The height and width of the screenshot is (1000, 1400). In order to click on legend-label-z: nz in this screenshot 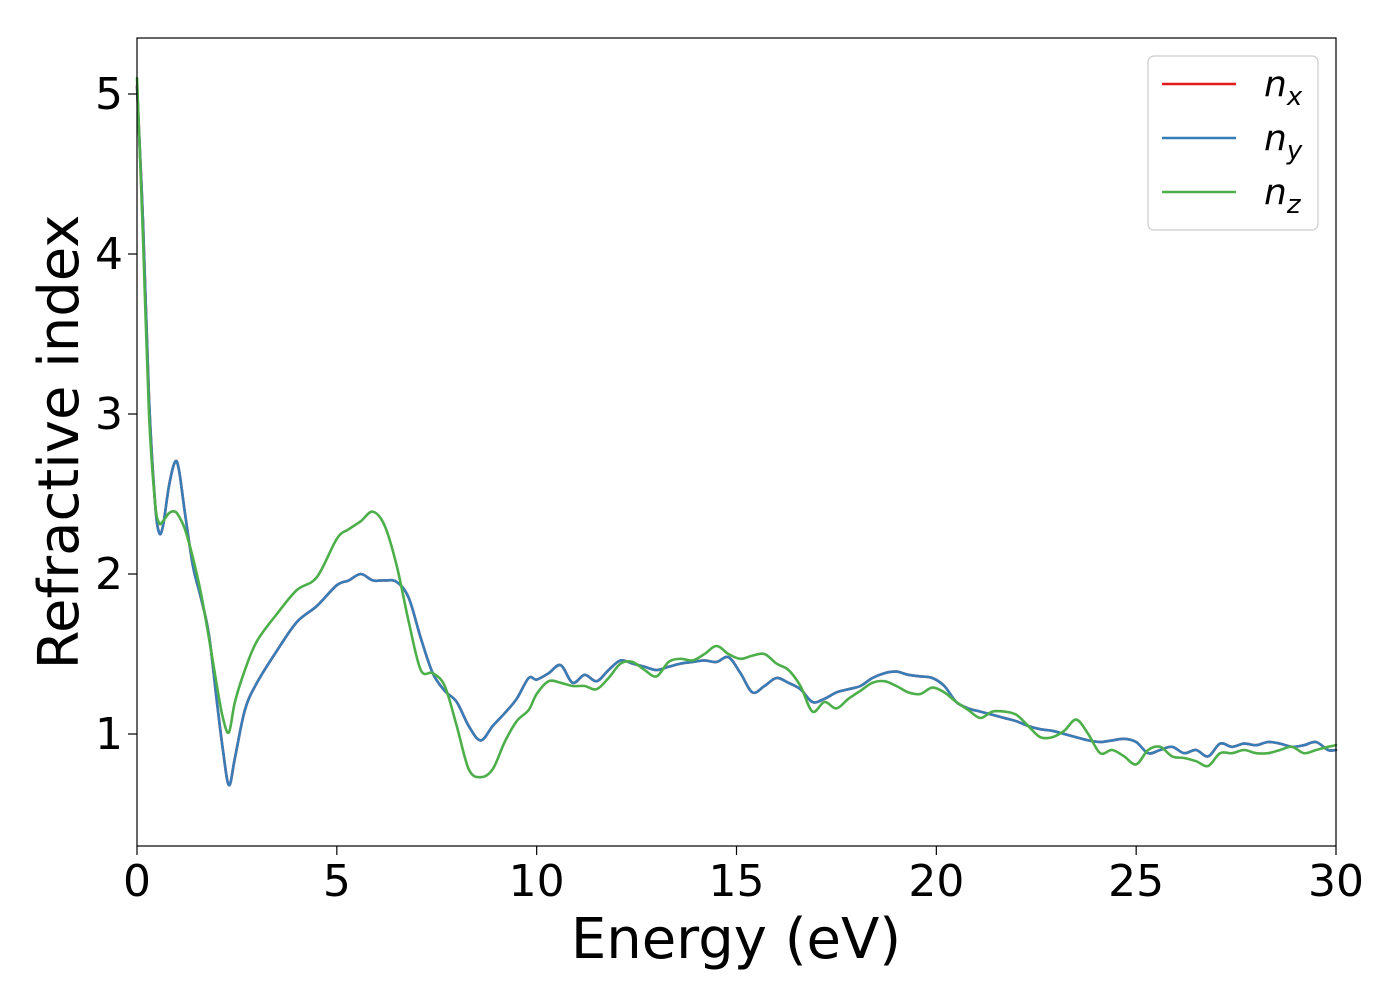, I will do `click(1283, 196)`.